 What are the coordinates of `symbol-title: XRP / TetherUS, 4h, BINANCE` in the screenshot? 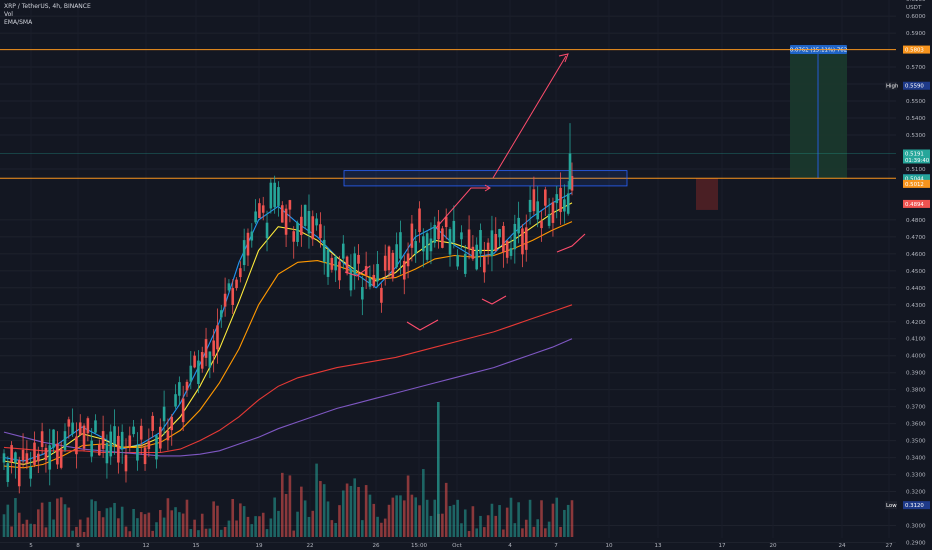 It's located at (47, 6).